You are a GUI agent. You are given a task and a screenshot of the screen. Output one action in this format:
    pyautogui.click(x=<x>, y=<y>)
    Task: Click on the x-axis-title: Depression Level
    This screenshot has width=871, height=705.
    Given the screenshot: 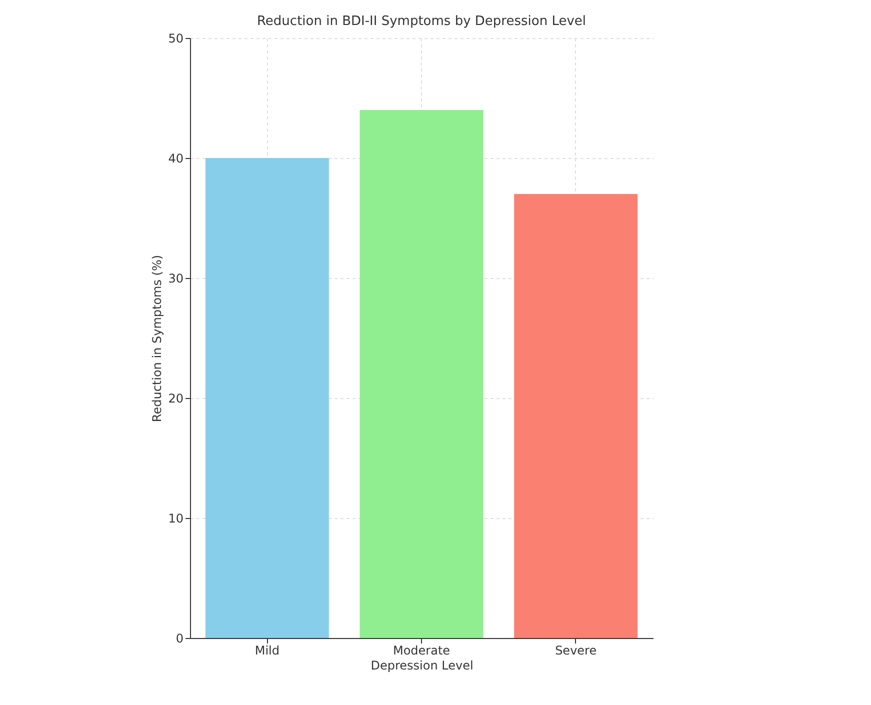 What is the action you would take?
    pyautogui.click(x=422, y=665)
    